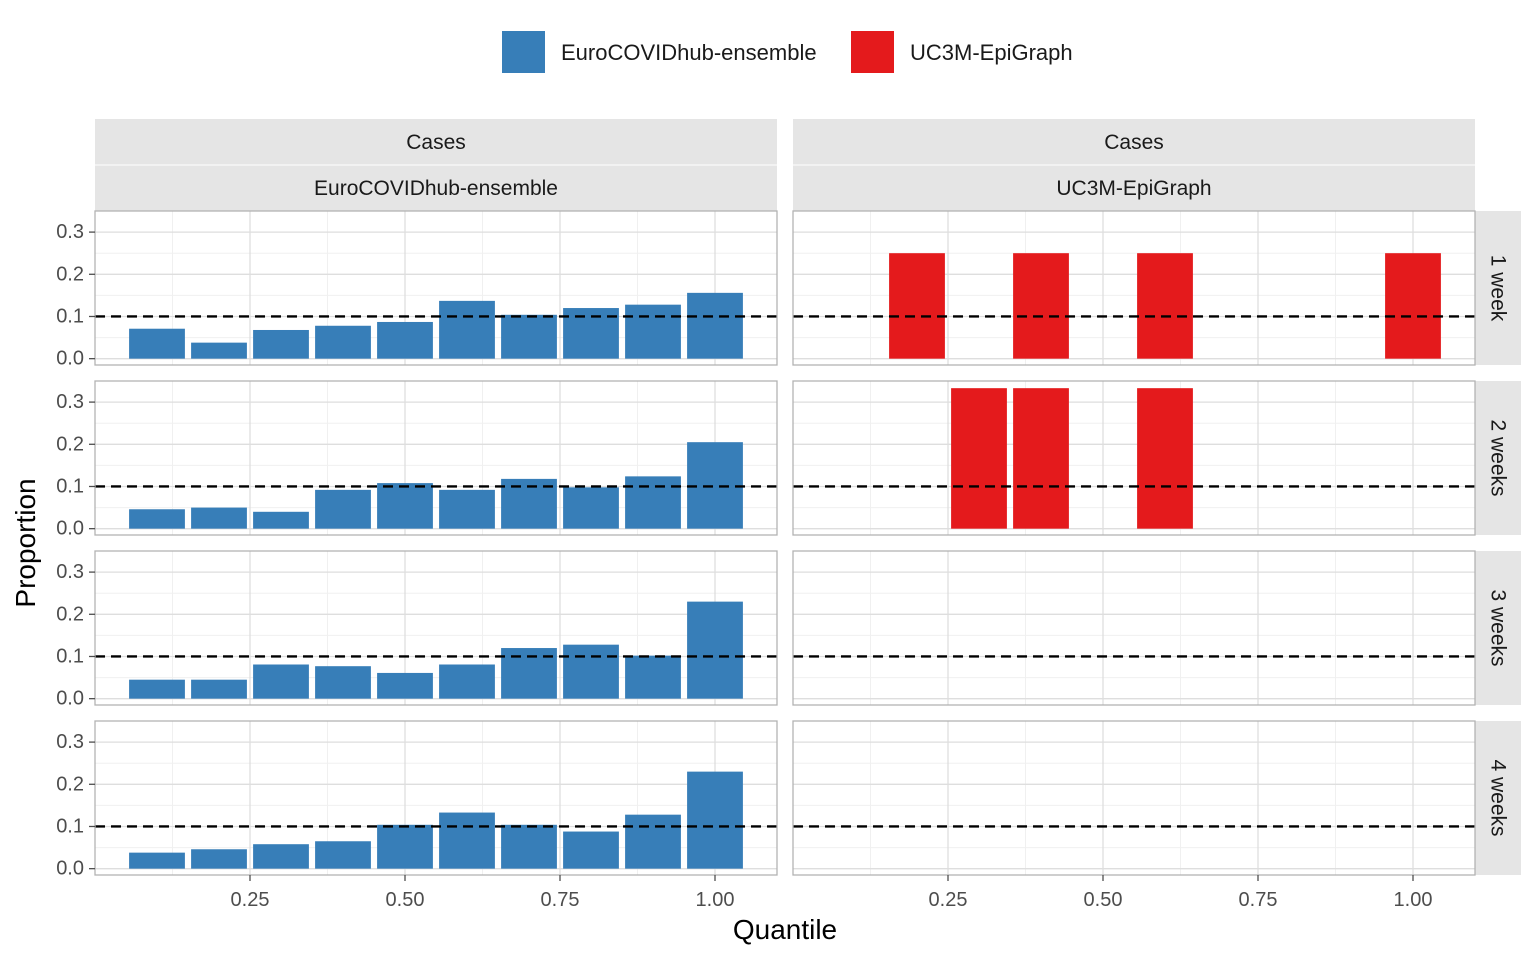 This screenshot has height=960, width=1536. I want to click on legend-label-eurocovidhub: EuroCOVIDhub-ensemble, so click(689, 52).